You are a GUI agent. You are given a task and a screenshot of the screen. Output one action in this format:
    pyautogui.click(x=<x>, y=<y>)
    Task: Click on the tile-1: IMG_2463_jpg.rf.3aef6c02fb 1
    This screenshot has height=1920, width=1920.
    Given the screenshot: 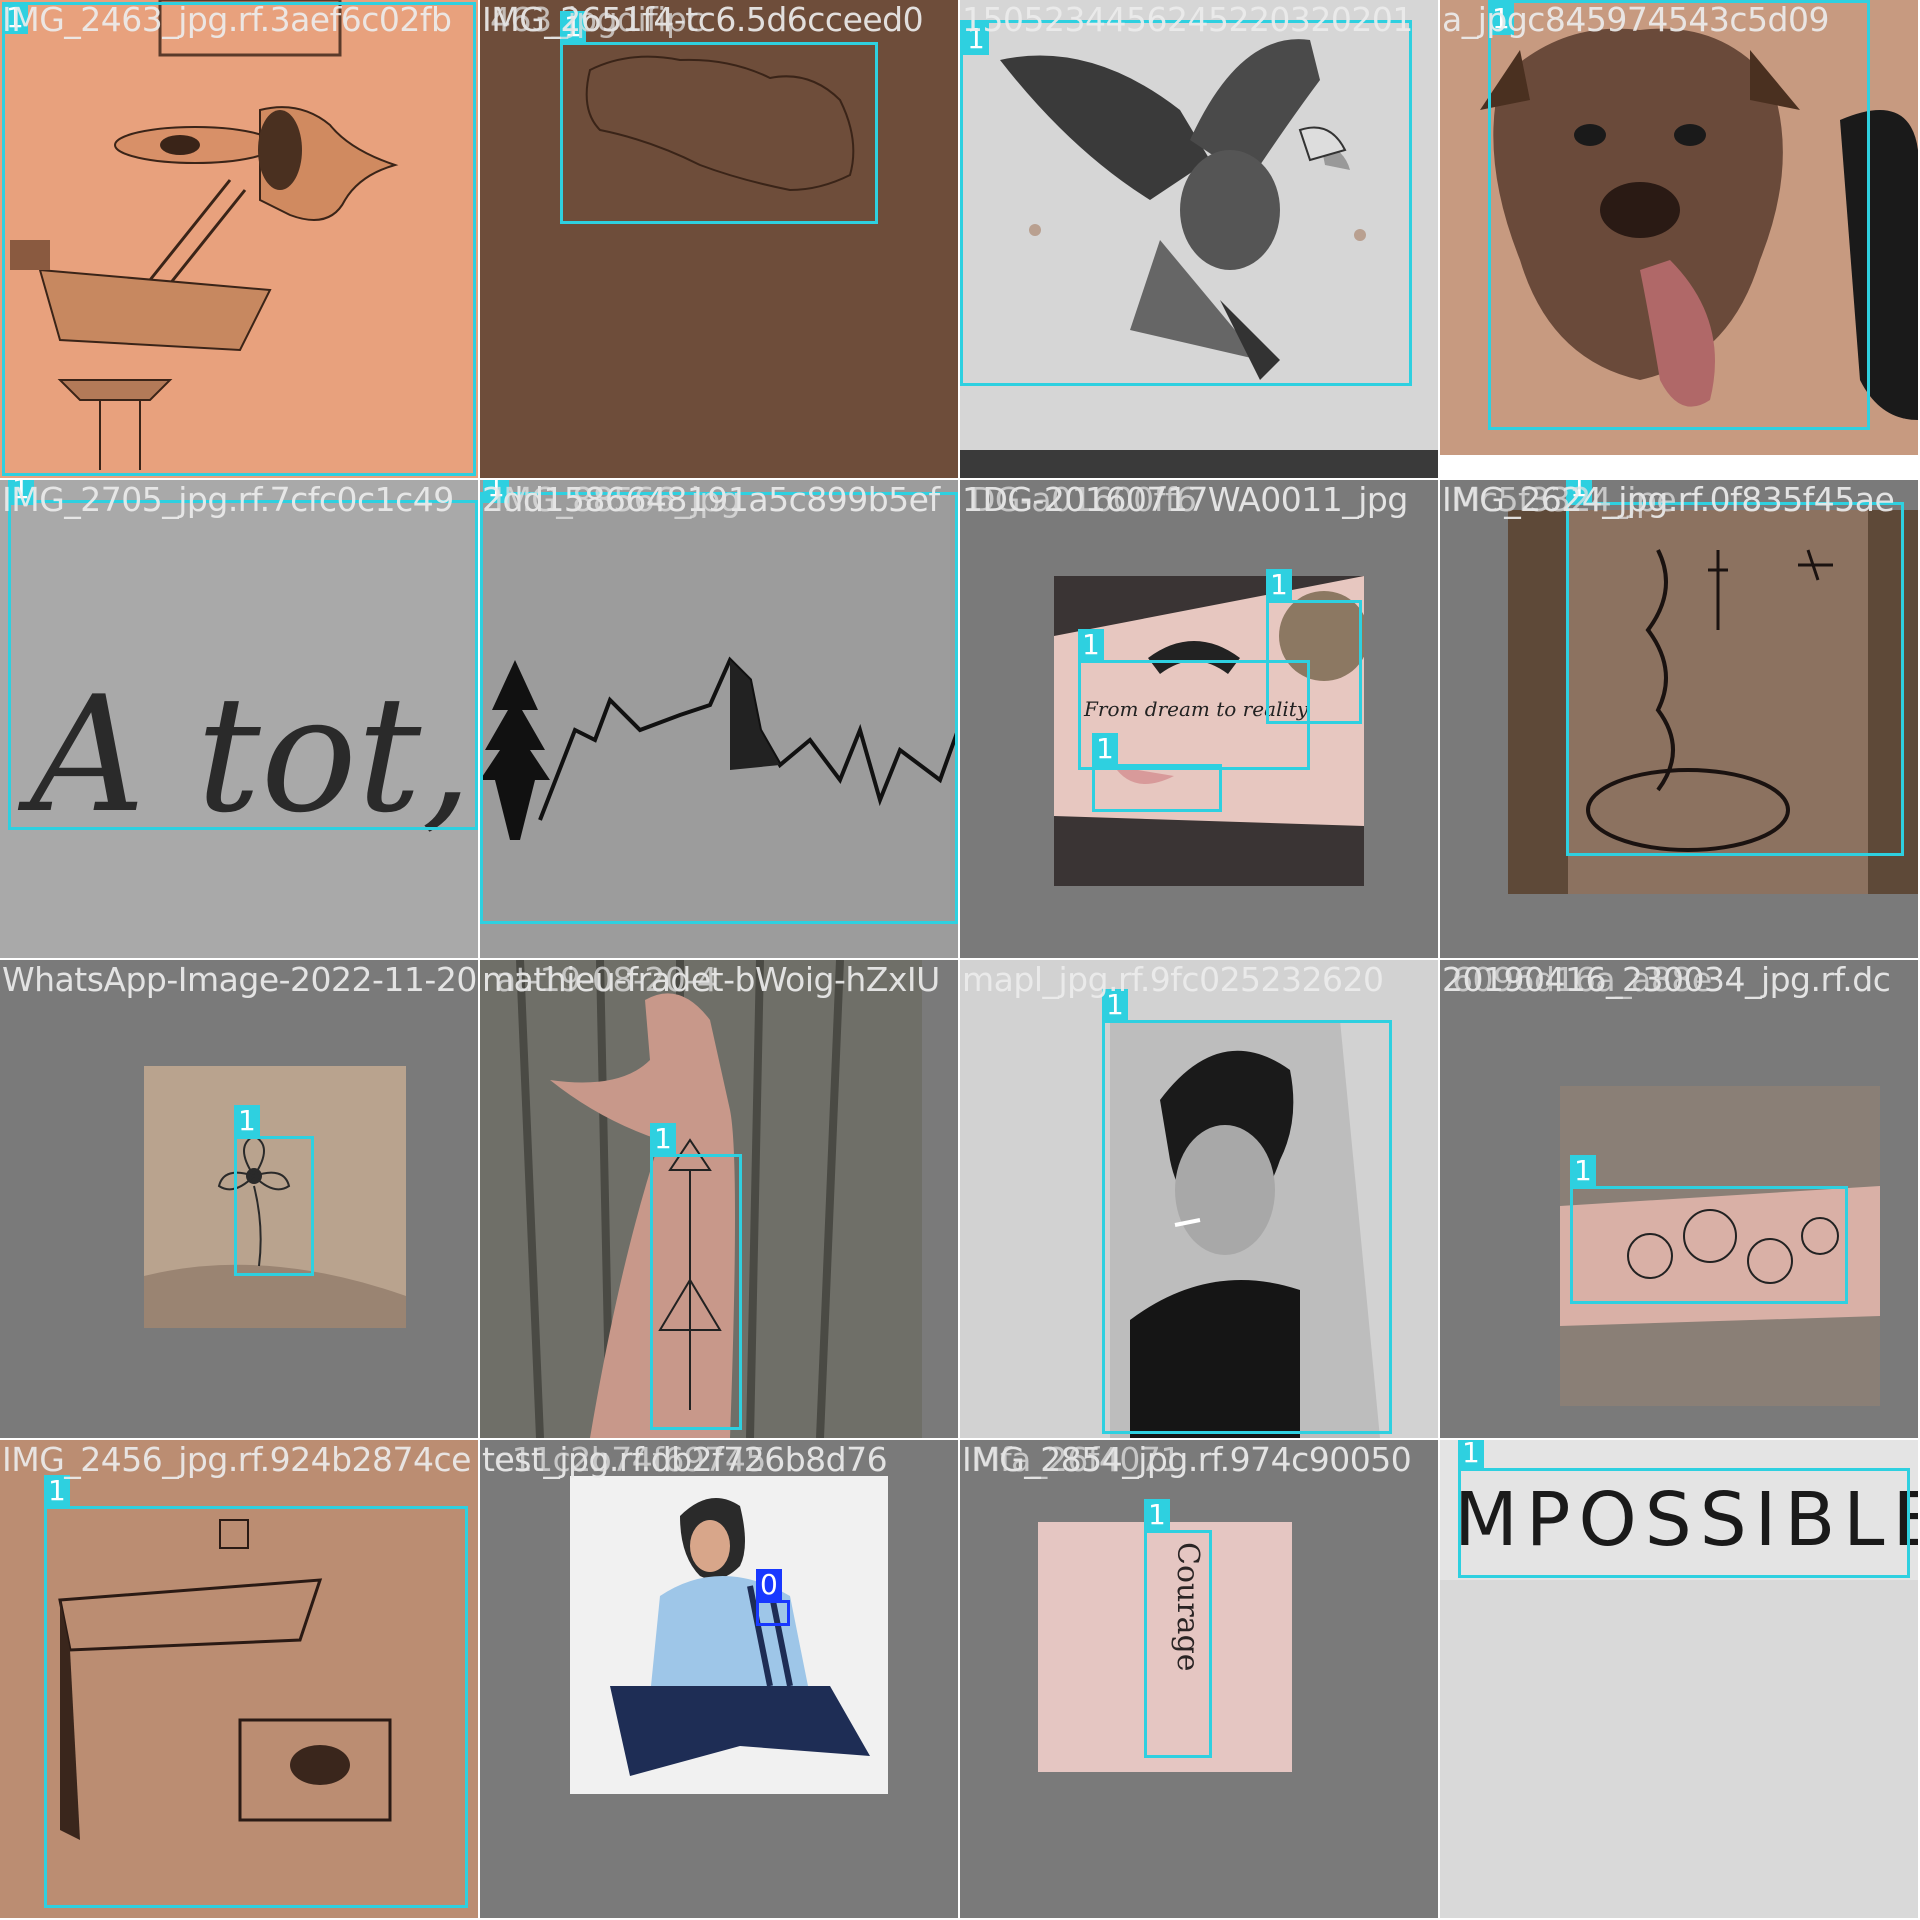 What is the action you would take?
    pyautogui.click(x=239, y=239)
    